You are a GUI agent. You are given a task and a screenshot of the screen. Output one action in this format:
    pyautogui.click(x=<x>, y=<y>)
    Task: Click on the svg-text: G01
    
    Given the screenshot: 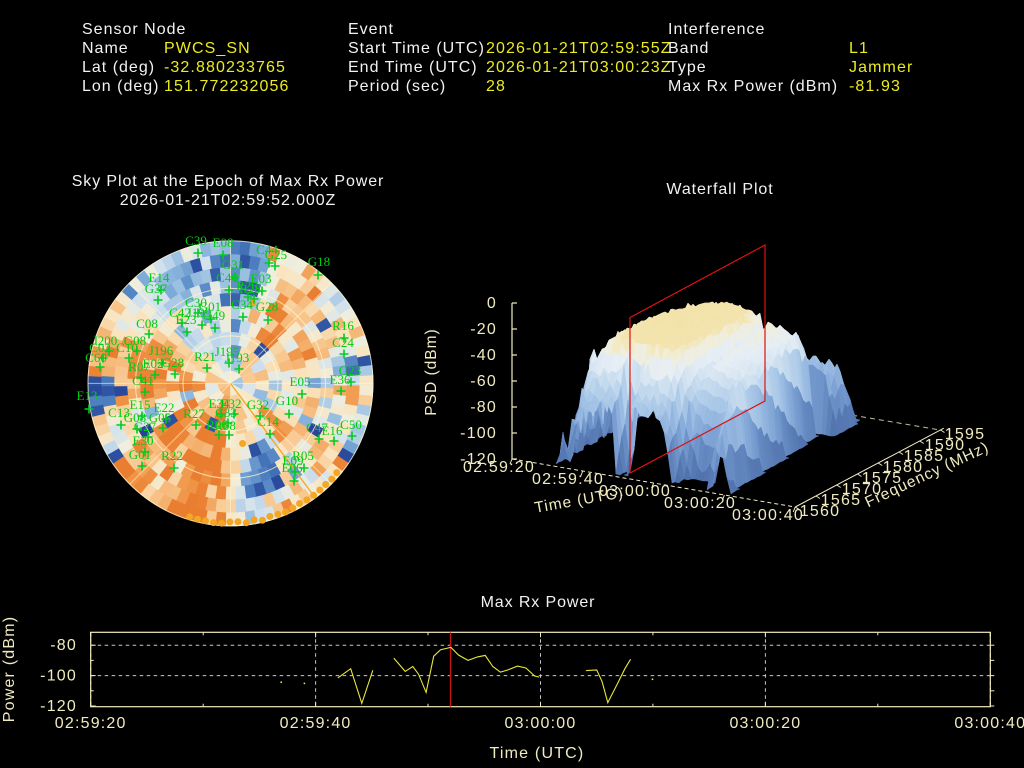 What is the action you would take?
    pyautogui.click(x=210, y=306)
    